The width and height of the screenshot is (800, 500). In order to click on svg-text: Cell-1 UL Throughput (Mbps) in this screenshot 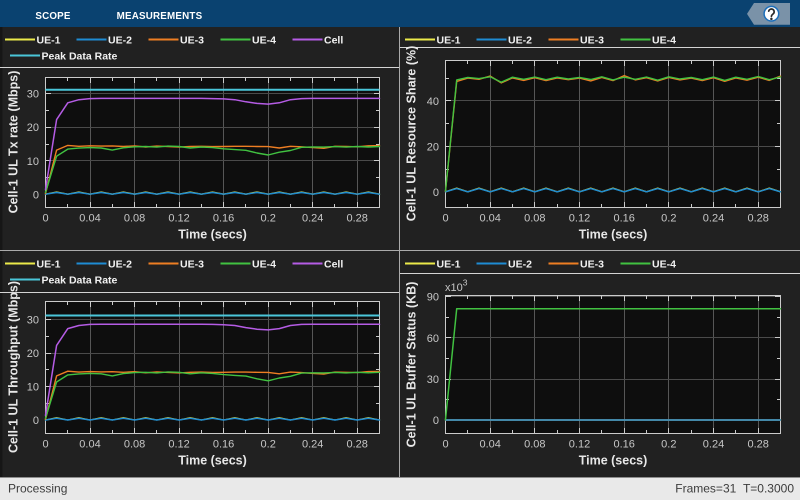, I will do `click(14, 367)`.